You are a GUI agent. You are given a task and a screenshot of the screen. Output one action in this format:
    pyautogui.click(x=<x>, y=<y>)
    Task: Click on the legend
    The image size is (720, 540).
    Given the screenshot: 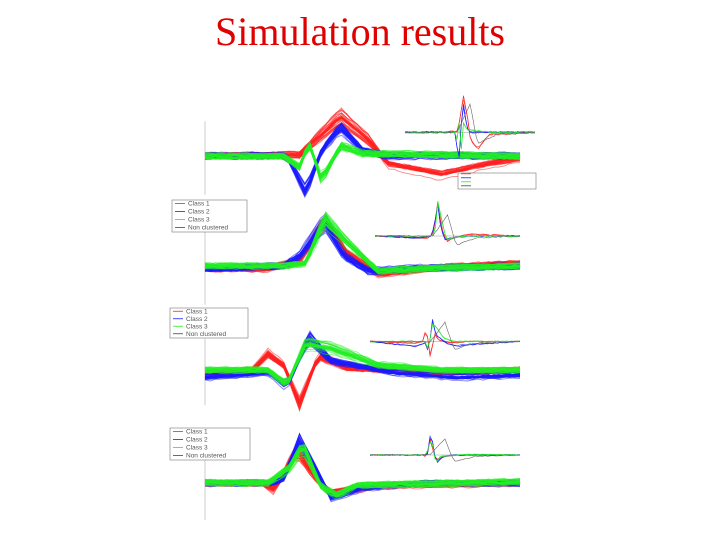 What is the action you would take?
    pyautogui.click(x=497, y=181)
    